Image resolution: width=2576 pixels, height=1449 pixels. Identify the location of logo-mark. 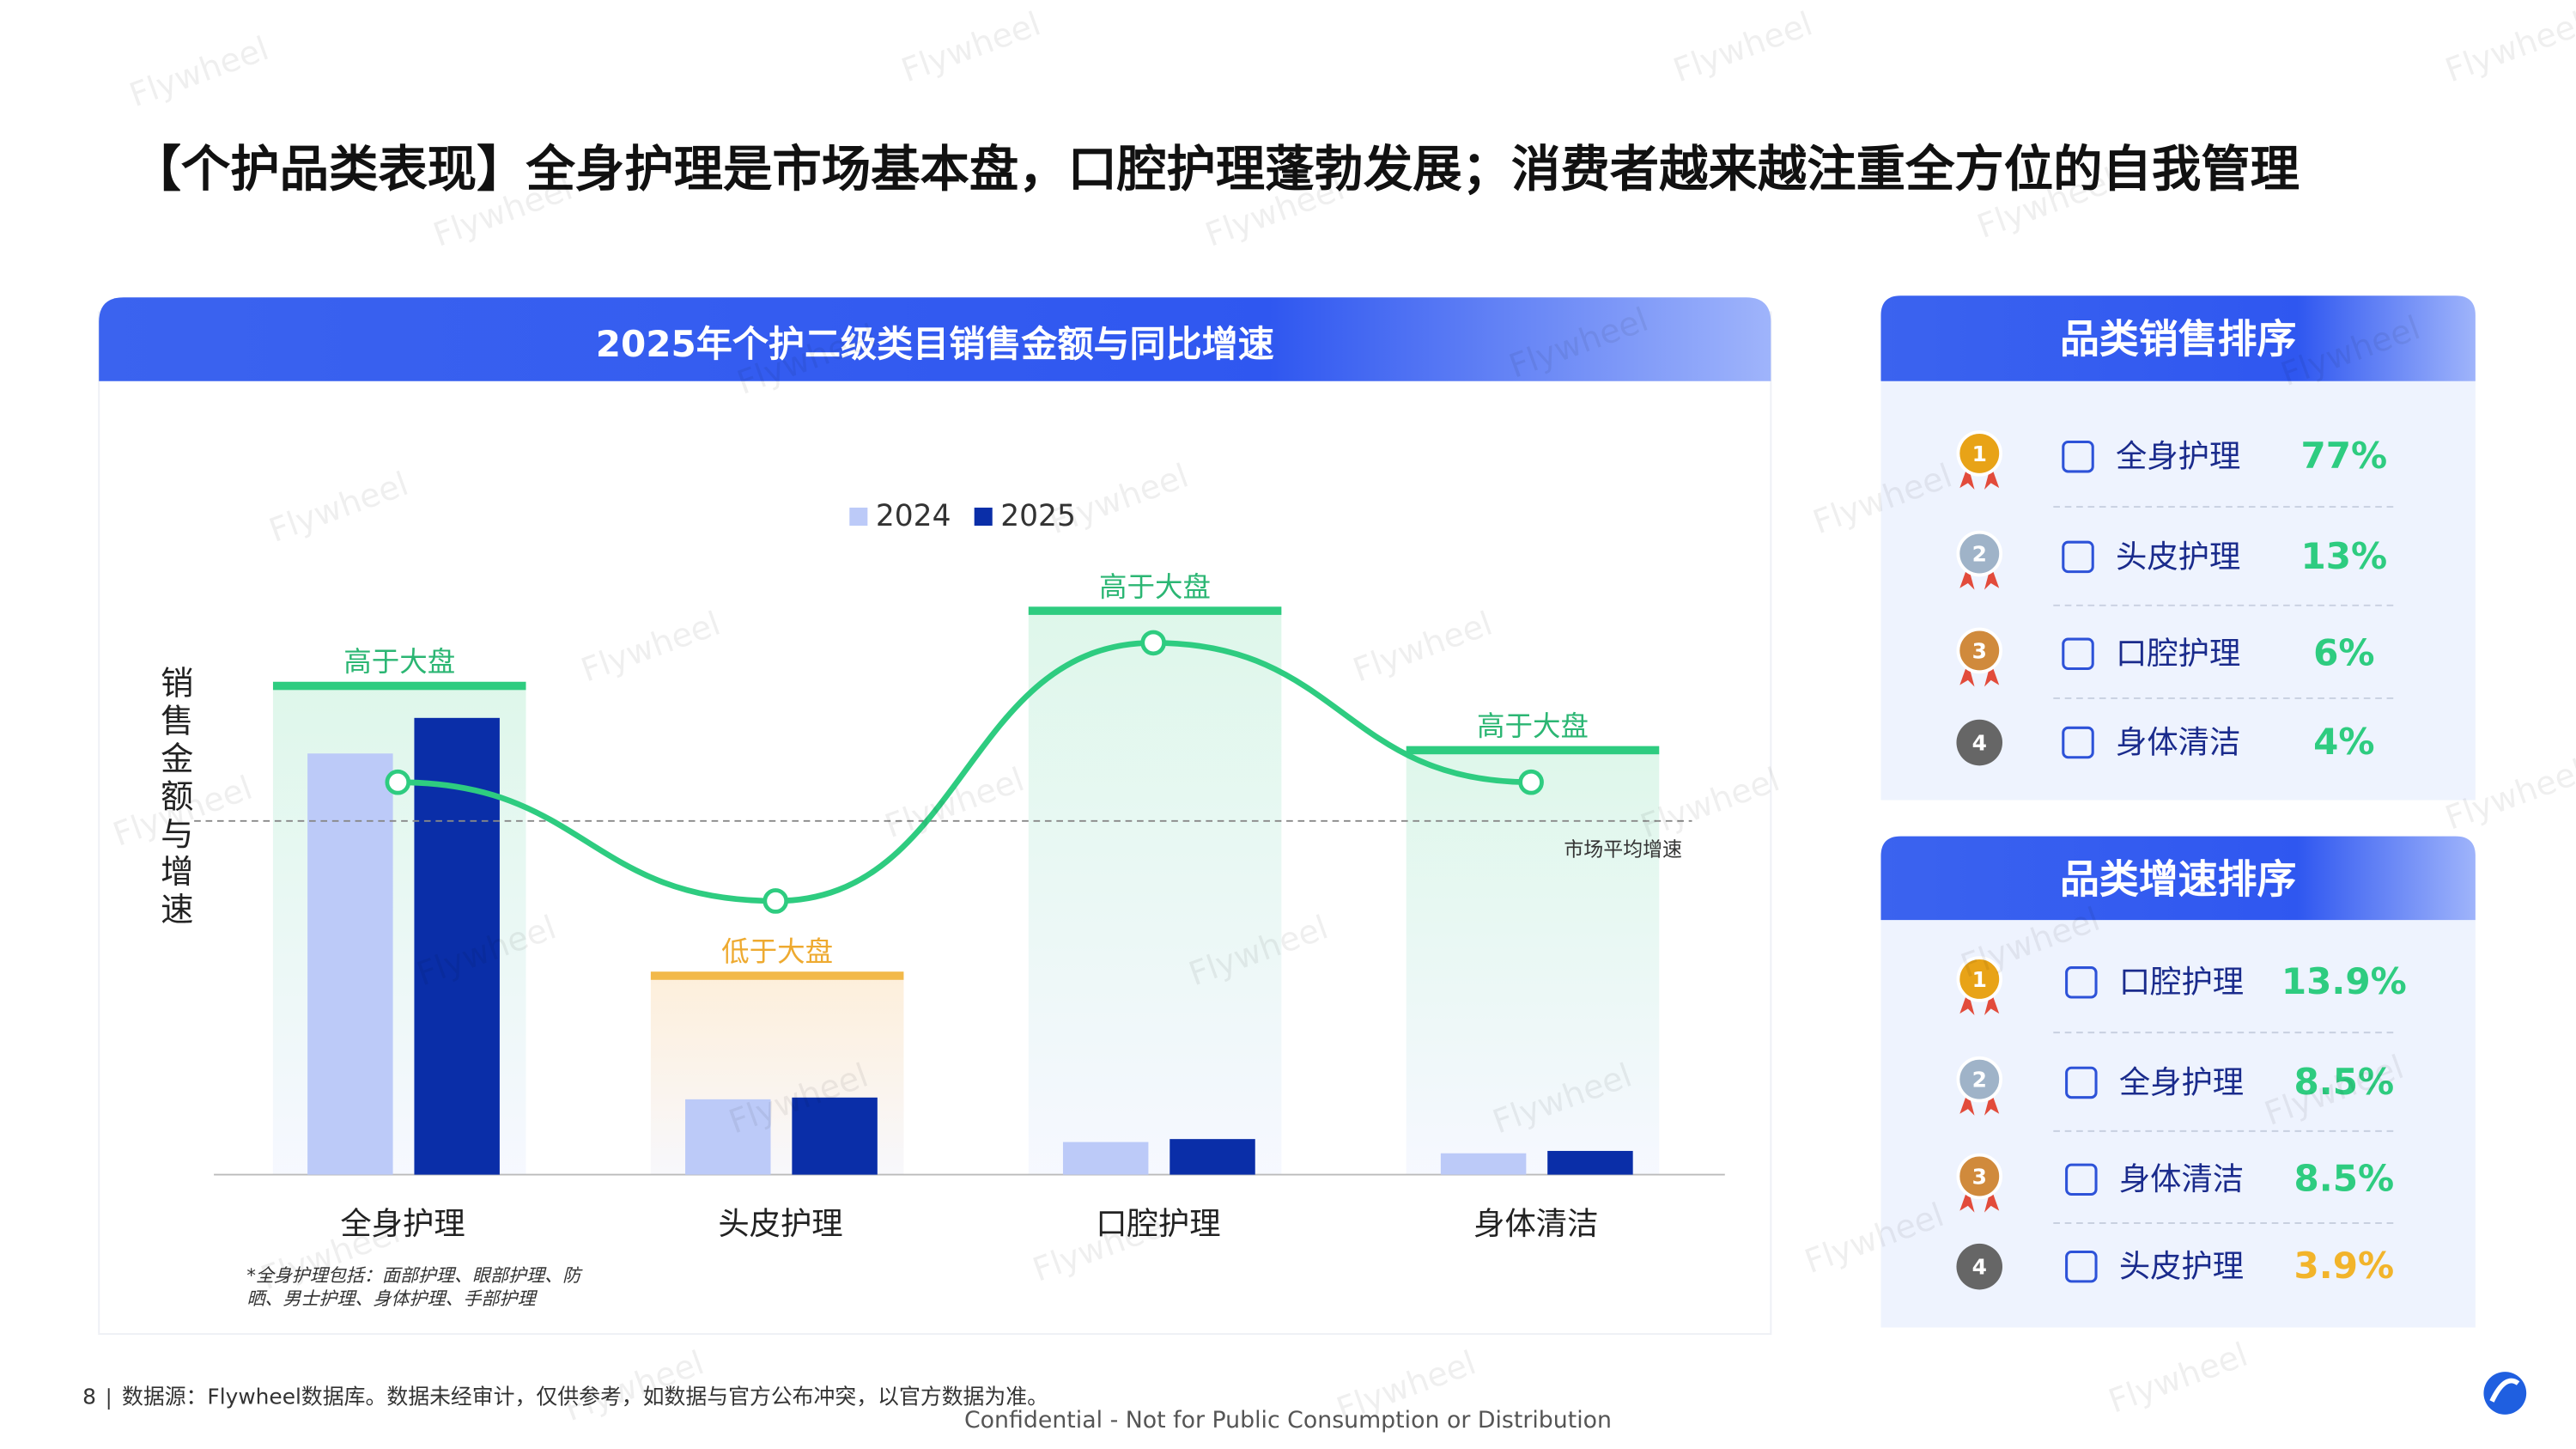
(2504, 1390).